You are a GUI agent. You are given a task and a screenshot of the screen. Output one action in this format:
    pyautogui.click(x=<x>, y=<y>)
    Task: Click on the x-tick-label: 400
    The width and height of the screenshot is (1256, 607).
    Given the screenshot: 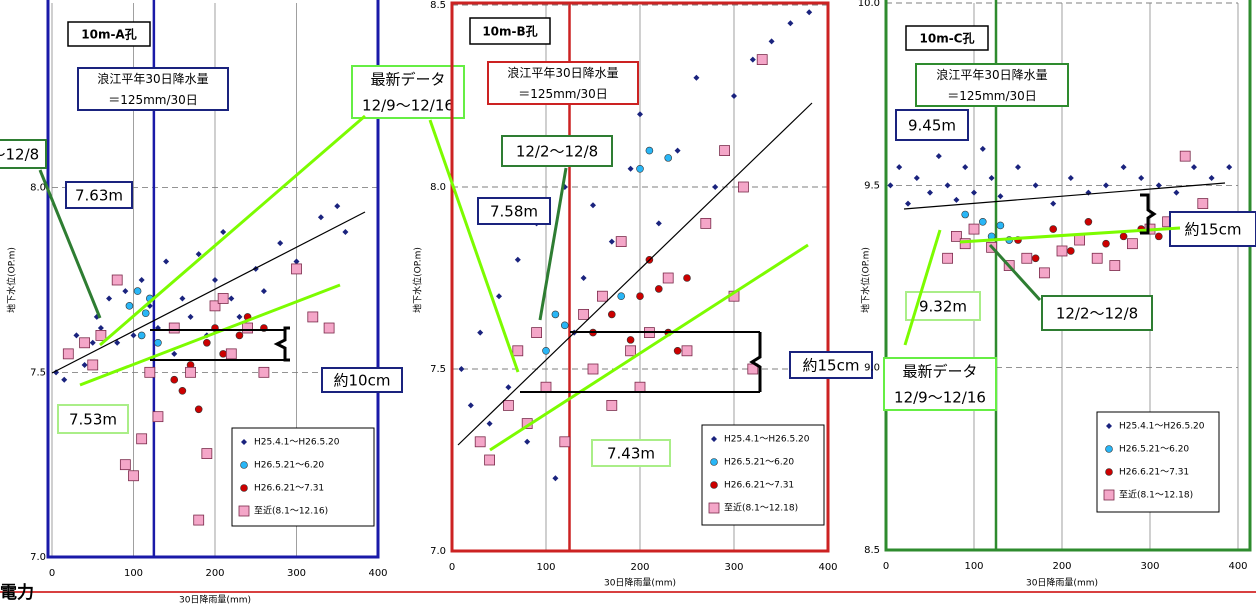 What is the action you would take?
    pyautogui.click(x=1237, y=566)
    